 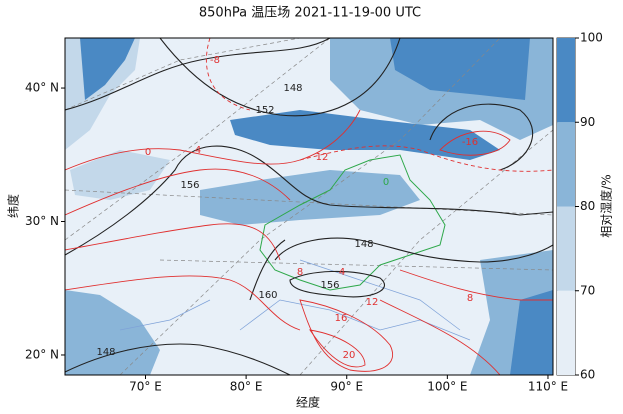 I want to click on plateau-outline, so click(x=352, y=222).